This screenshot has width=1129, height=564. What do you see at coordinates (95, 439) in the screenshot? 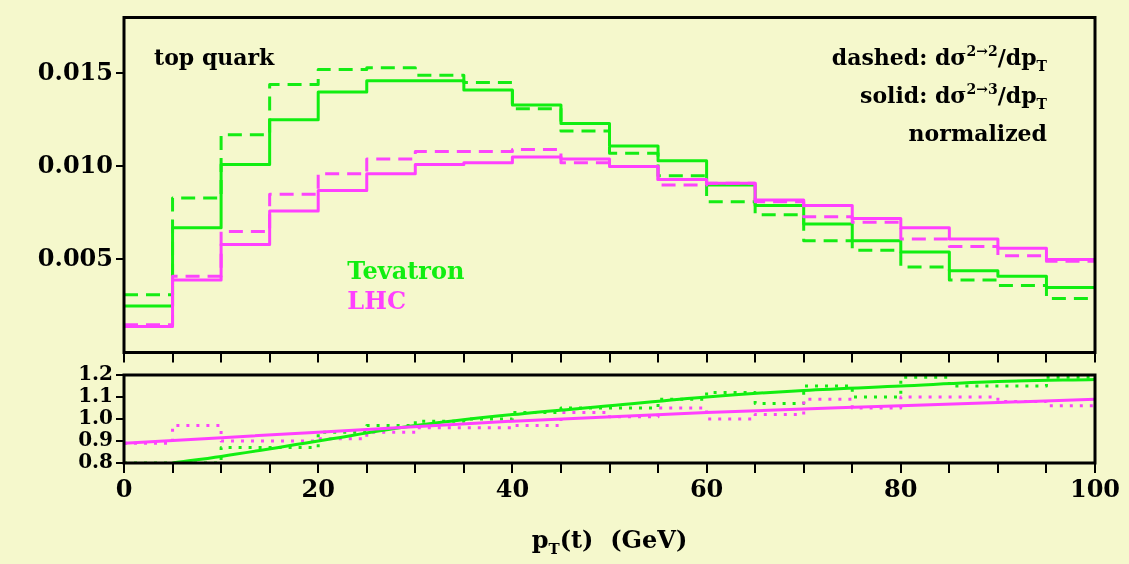
I see `y-tick-label: 0.9` at bounding box center [95, 439].